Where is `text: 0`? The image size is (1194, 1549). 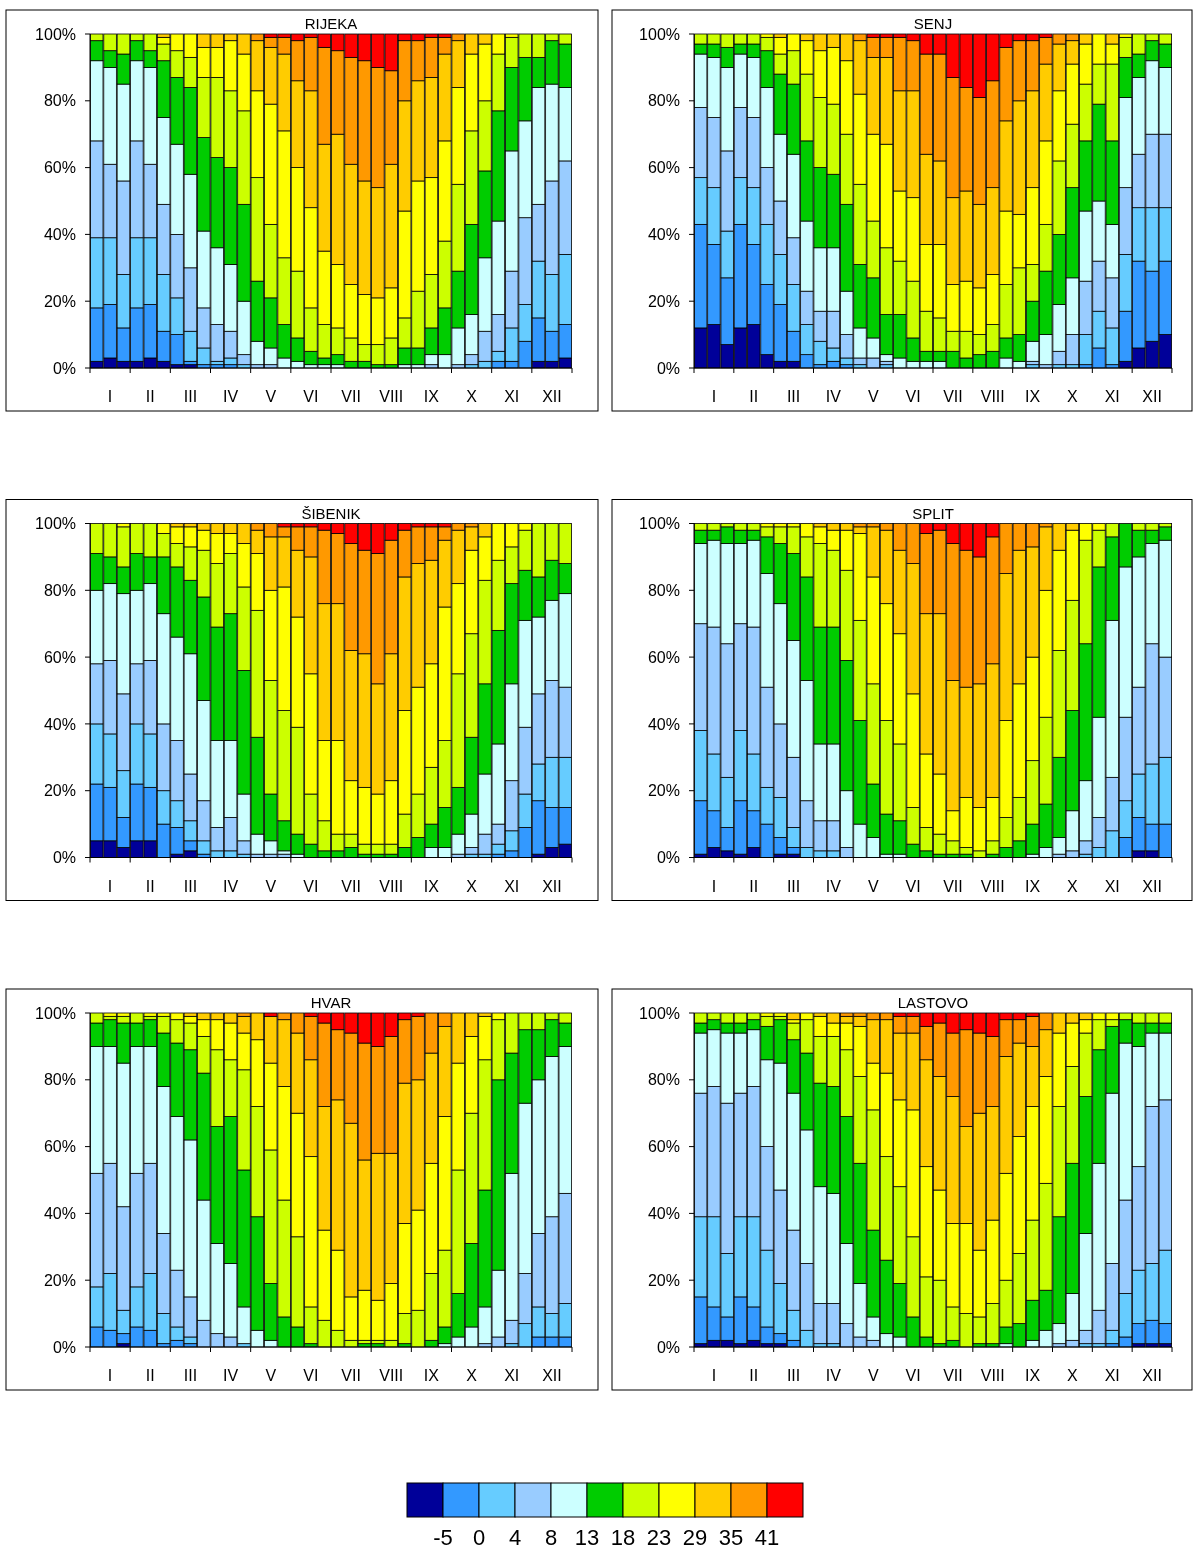
text: 0 is located at coordinates (479, 1537).